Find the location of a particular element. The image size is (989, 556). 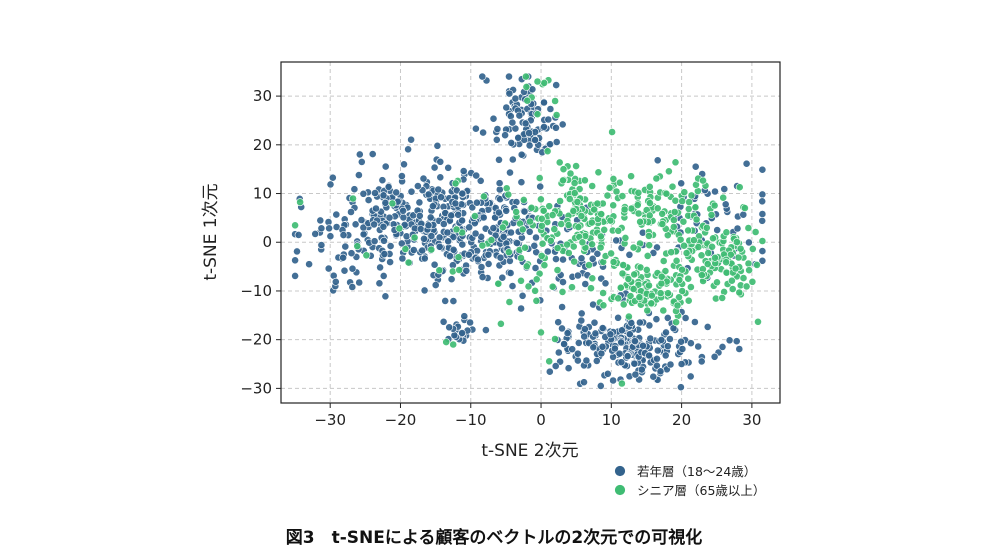

y-tick-label: −30 is located at coordinates (256, 388).